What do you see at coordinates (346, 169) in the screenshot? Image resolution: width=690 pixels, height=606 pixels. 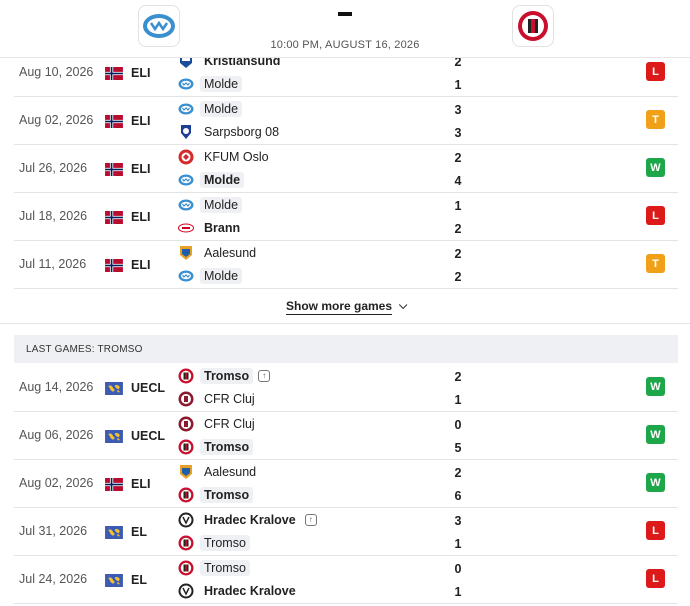 I see `match-row: Jul 26, 2026 ELI KFUM Oslo Molde 2 4 W` at bounding box center [346, 169].